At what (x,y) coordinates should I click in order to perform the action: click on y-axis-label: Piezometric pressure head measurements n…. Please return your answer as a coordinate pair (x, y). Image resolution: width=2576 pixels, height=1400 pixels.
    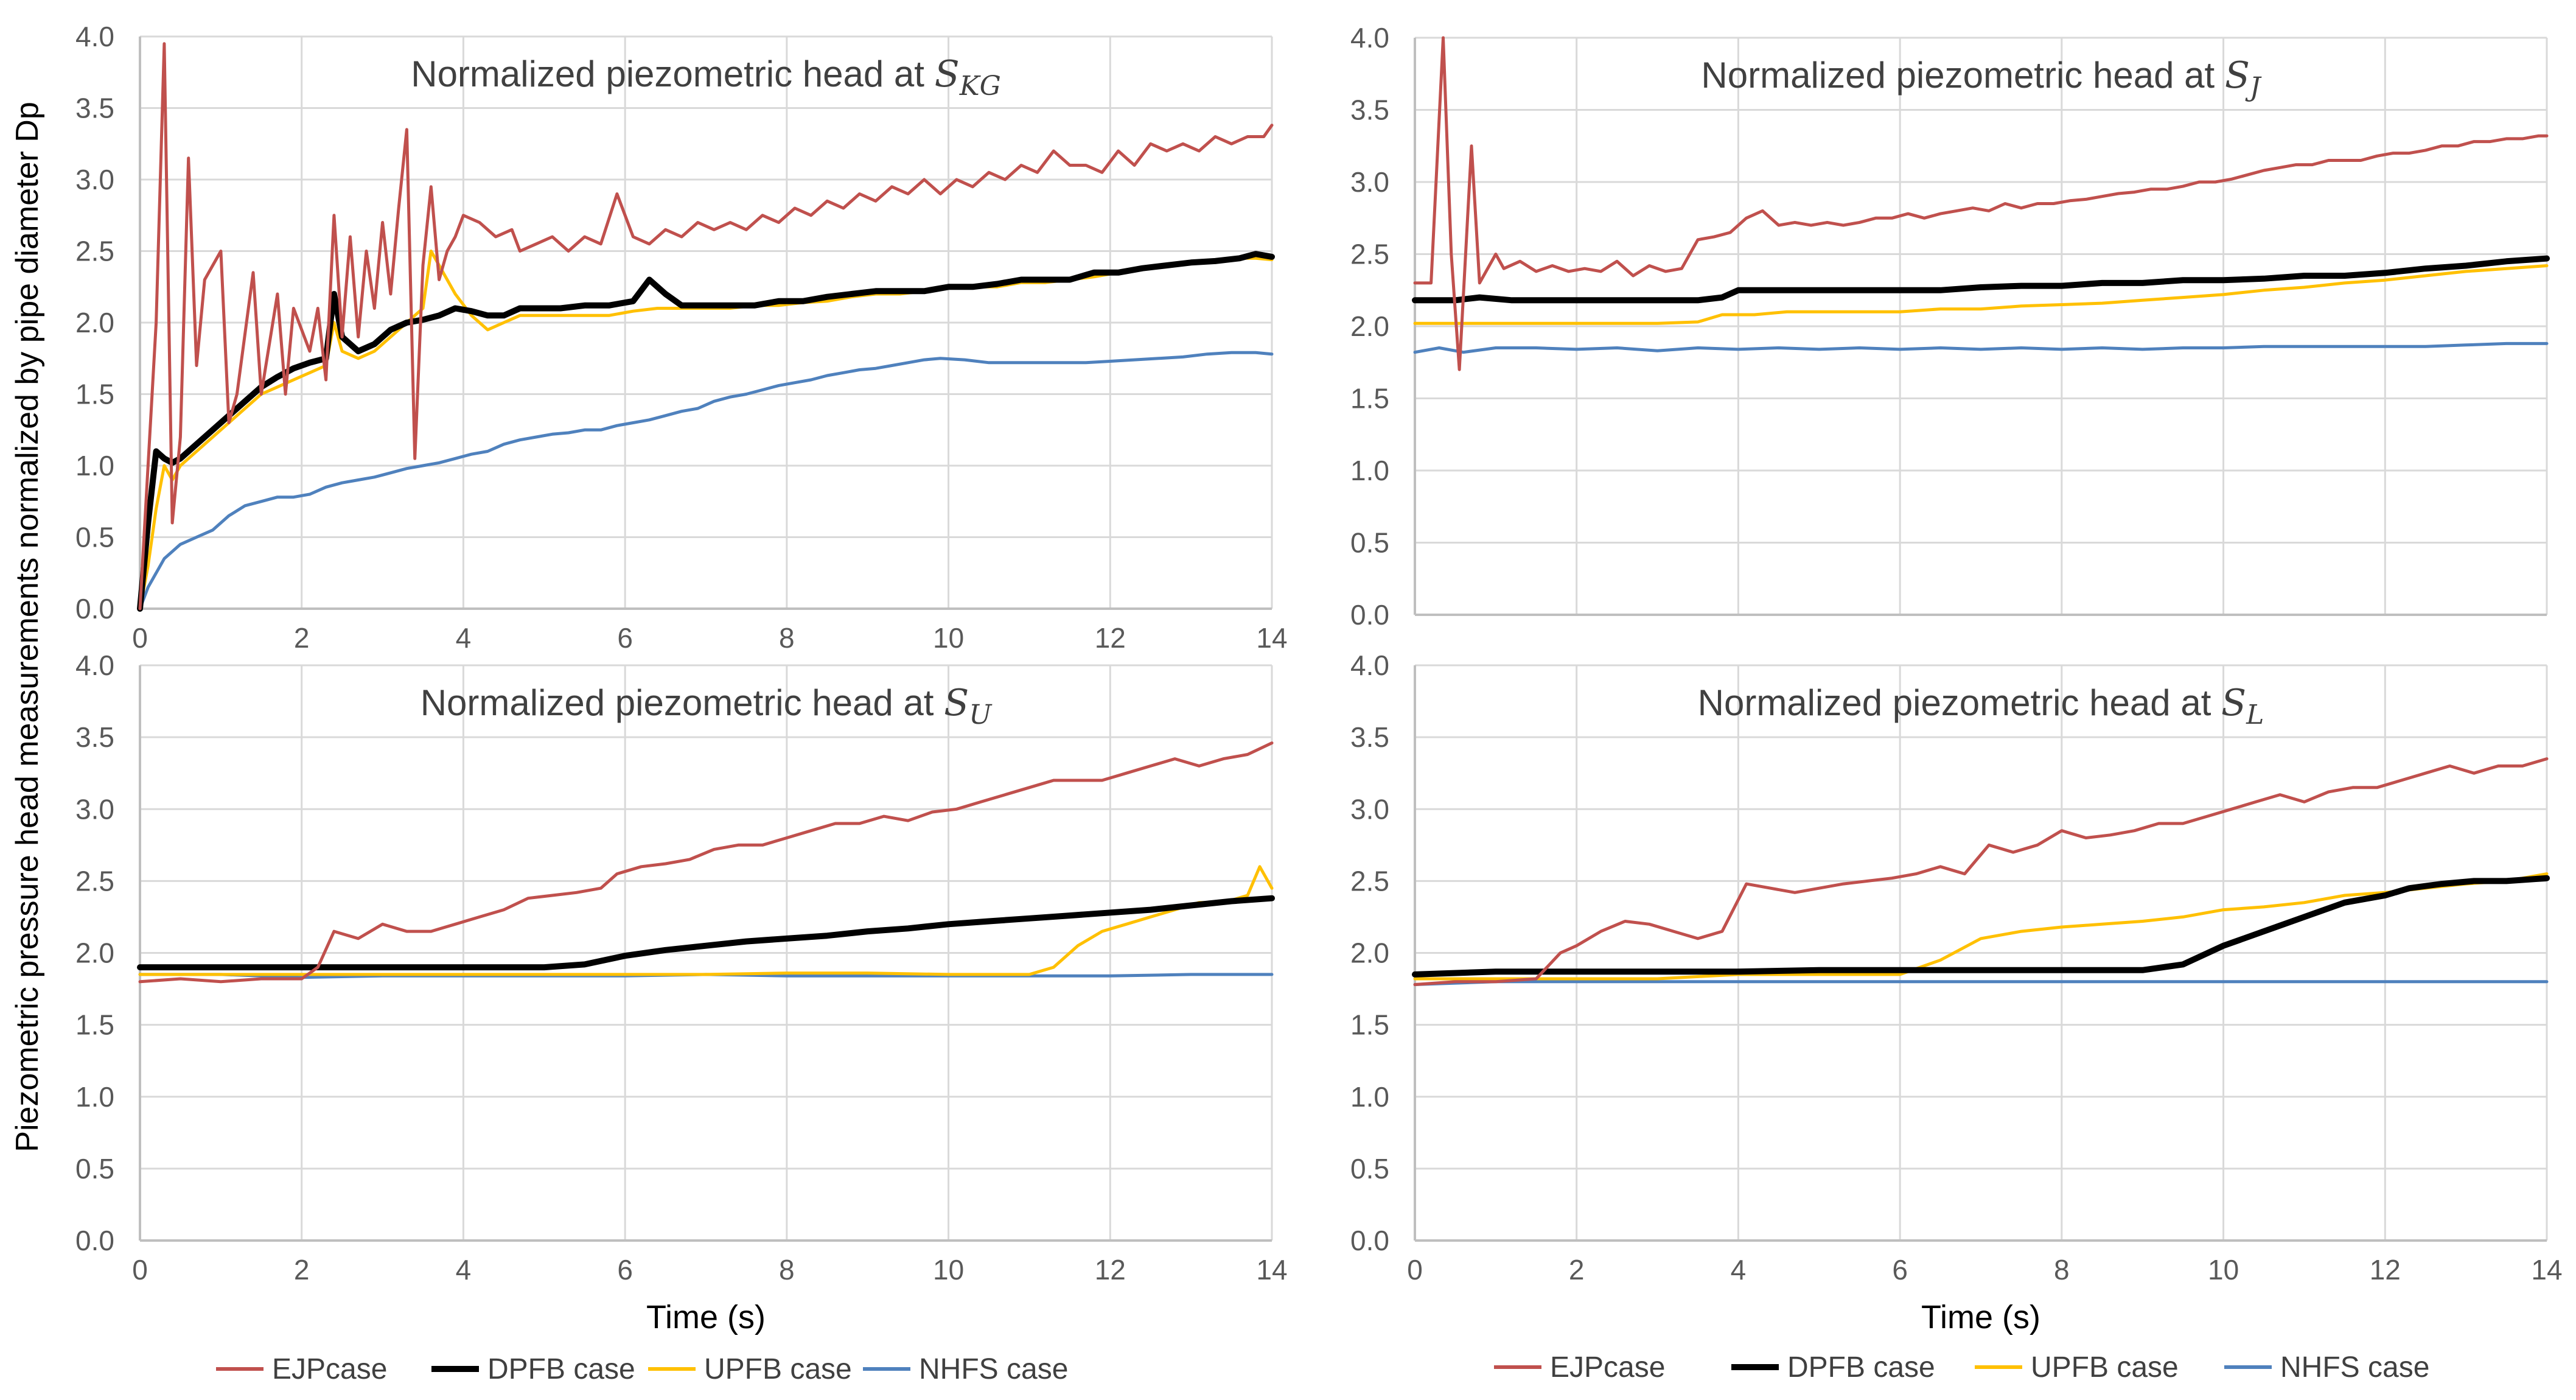
    Looking at the image, I should click on (27, 627).